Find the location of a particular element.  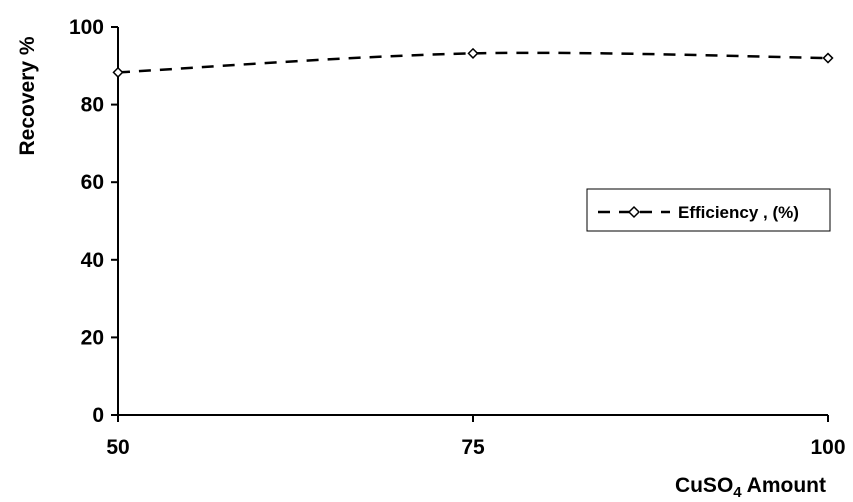

y-tick-label: 80 is located at coordinates (92, 105).